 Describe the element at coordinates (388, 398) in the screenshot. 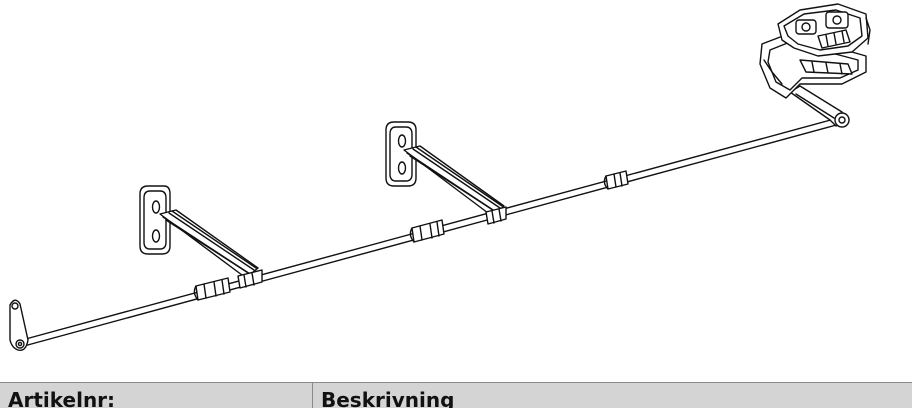

I see `description-header: Beskrivning` at that location.